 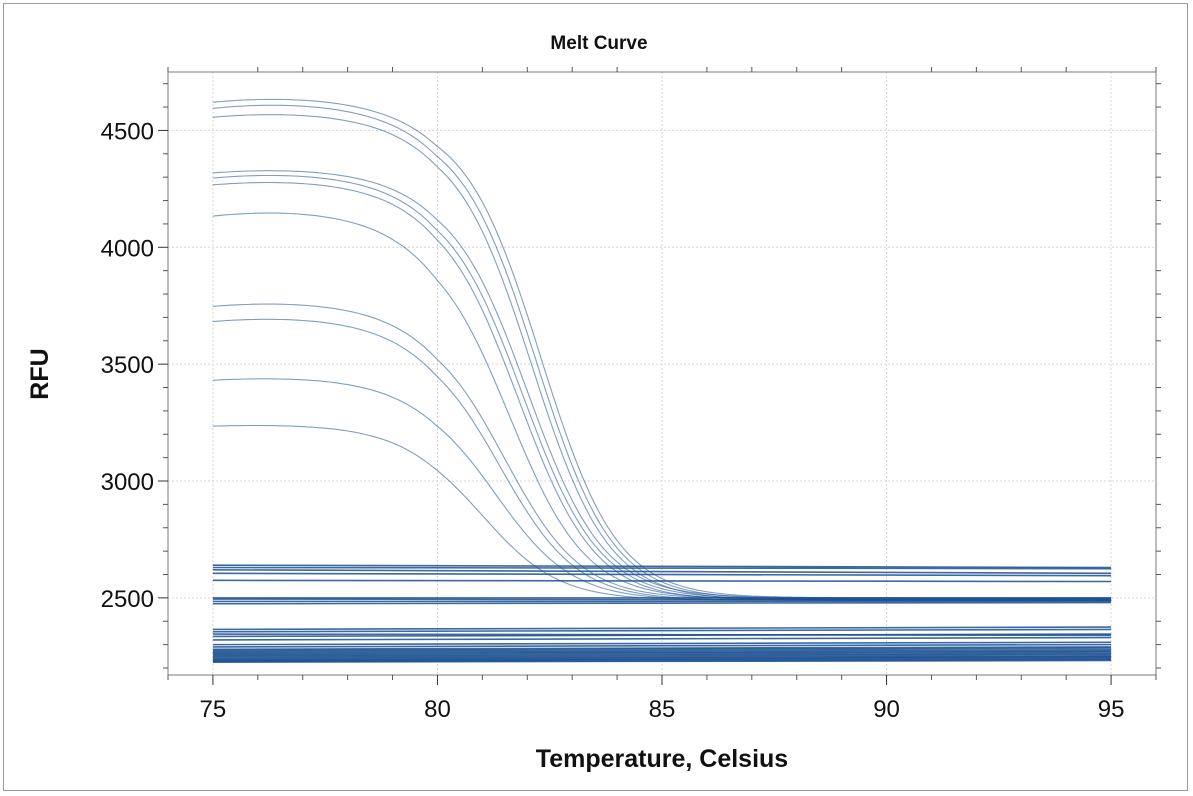 I want to click on x-tick-label: 95, so click(x=1111, y=709).